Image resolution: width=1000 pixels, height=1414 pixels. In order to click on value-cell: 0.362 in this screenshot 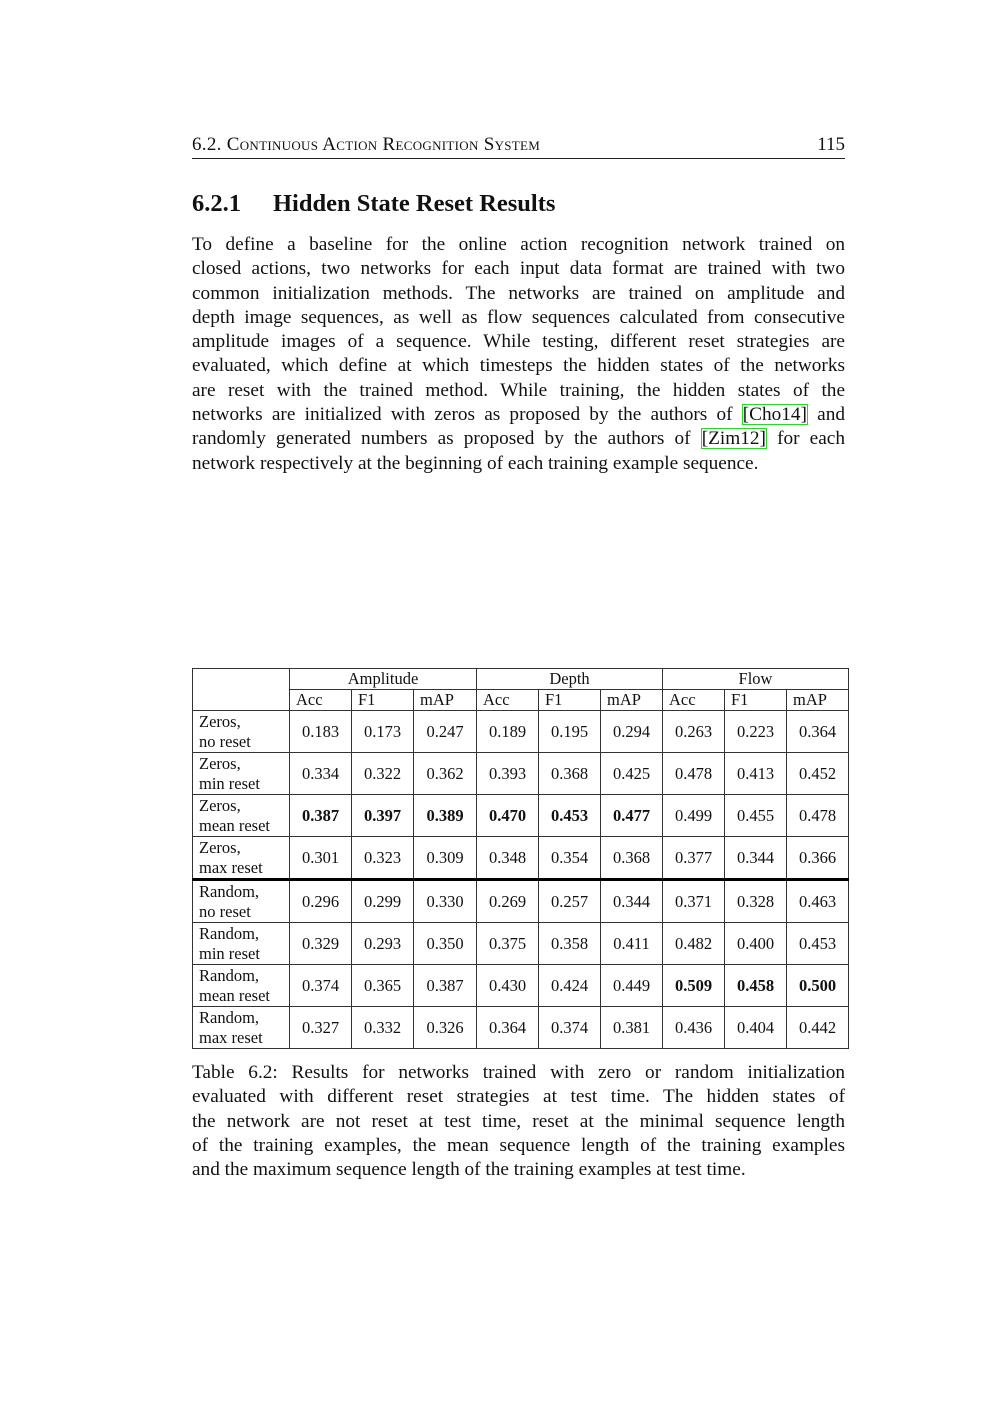, I will do `click(445, 773)`.